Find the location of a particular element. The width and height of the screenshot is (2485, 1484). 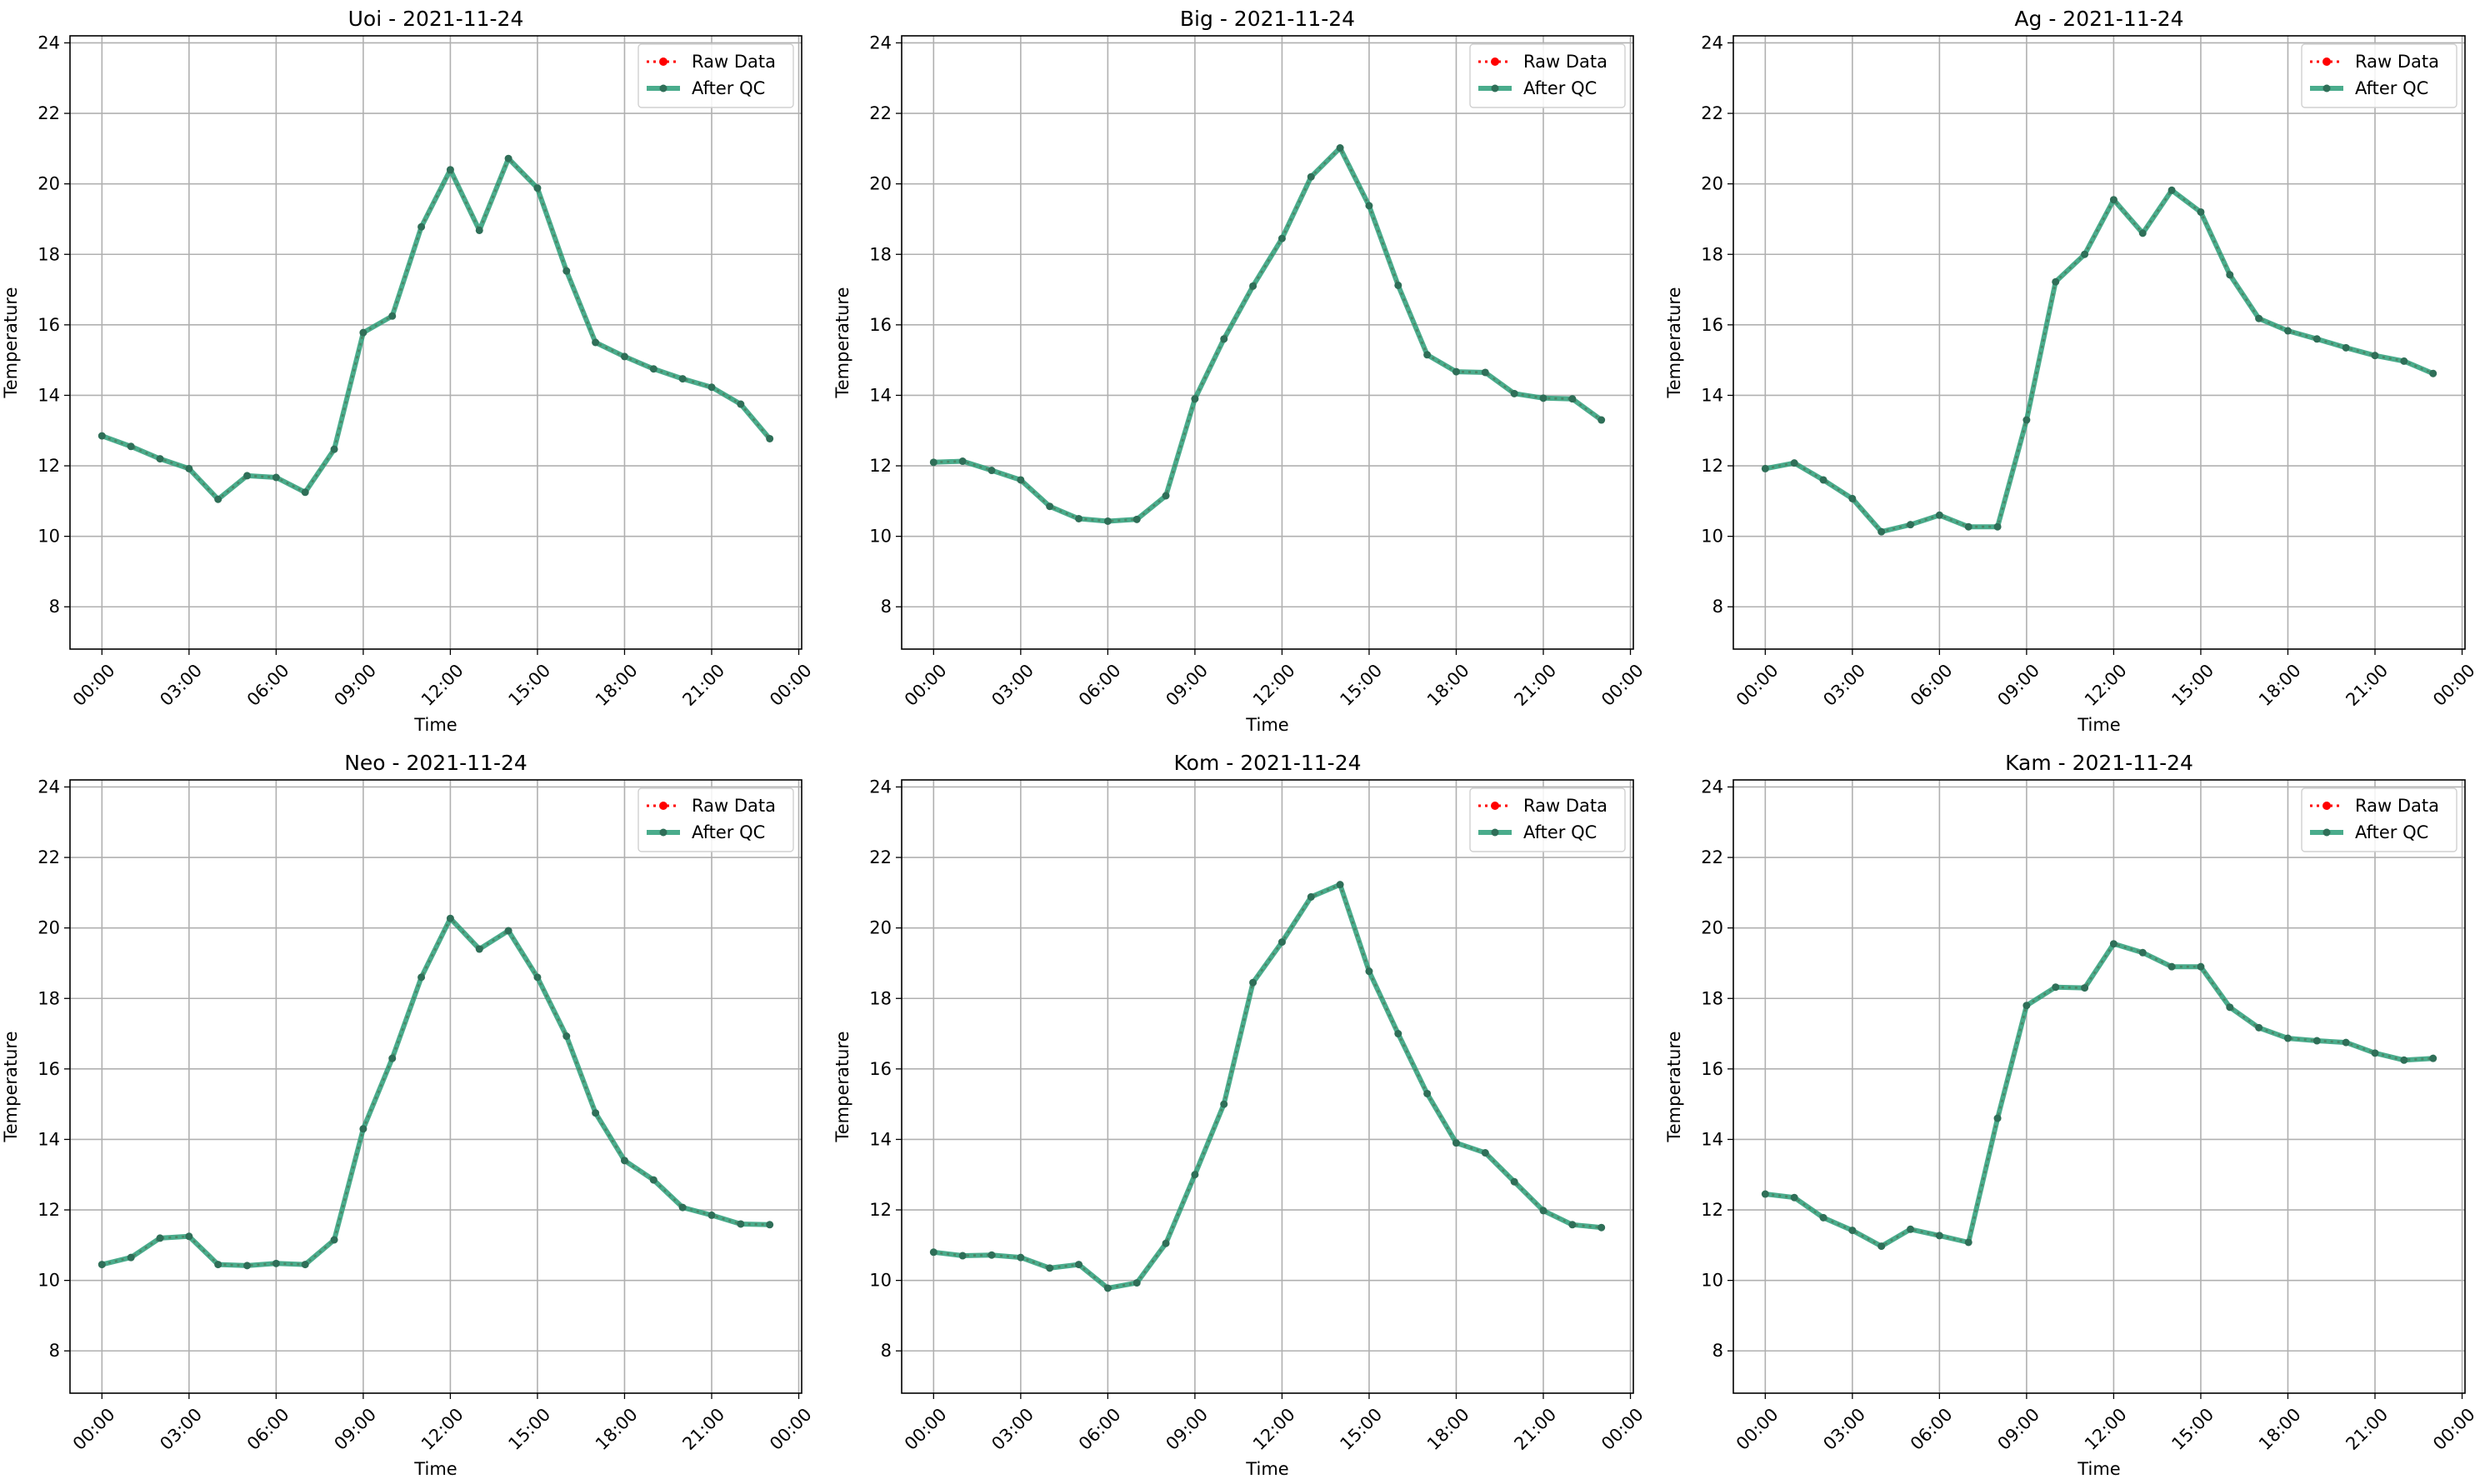

legend-raw-label: Raw Data is located at coordinates (1565, 62).